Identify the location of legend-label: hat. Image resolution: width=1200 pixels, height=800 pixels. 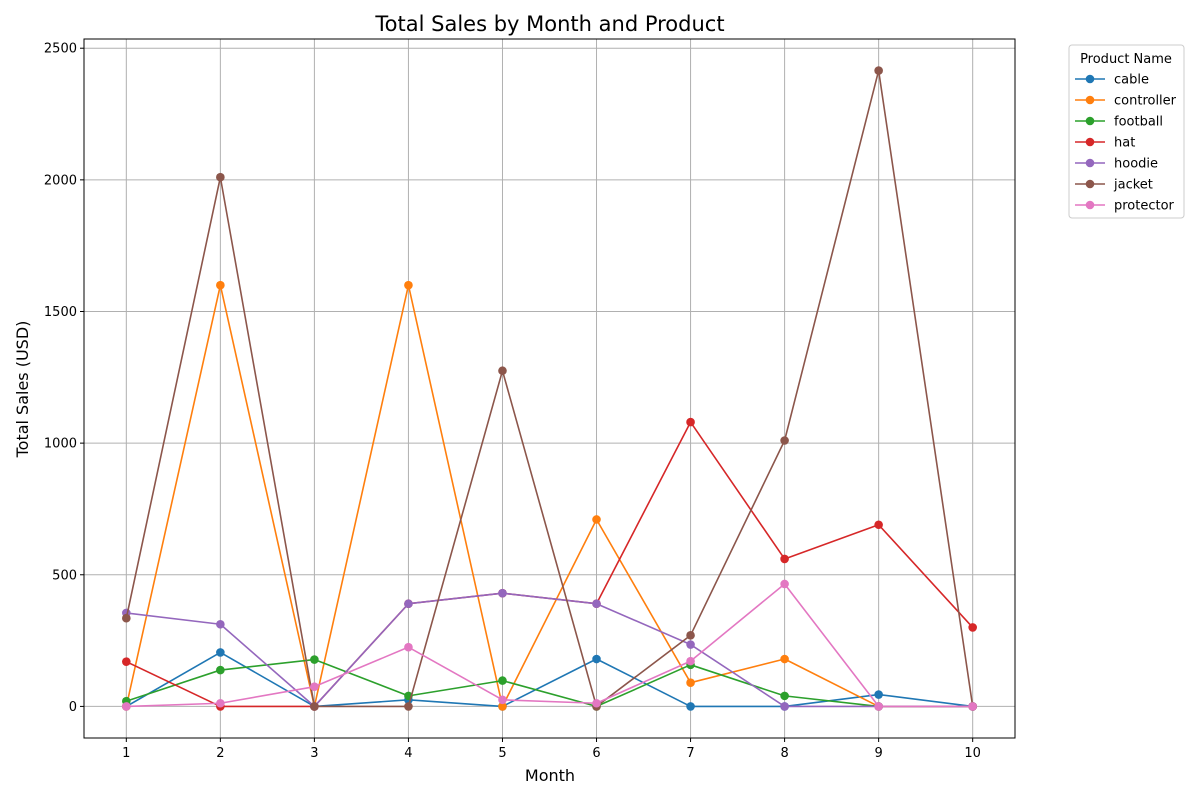
(1124, 143).